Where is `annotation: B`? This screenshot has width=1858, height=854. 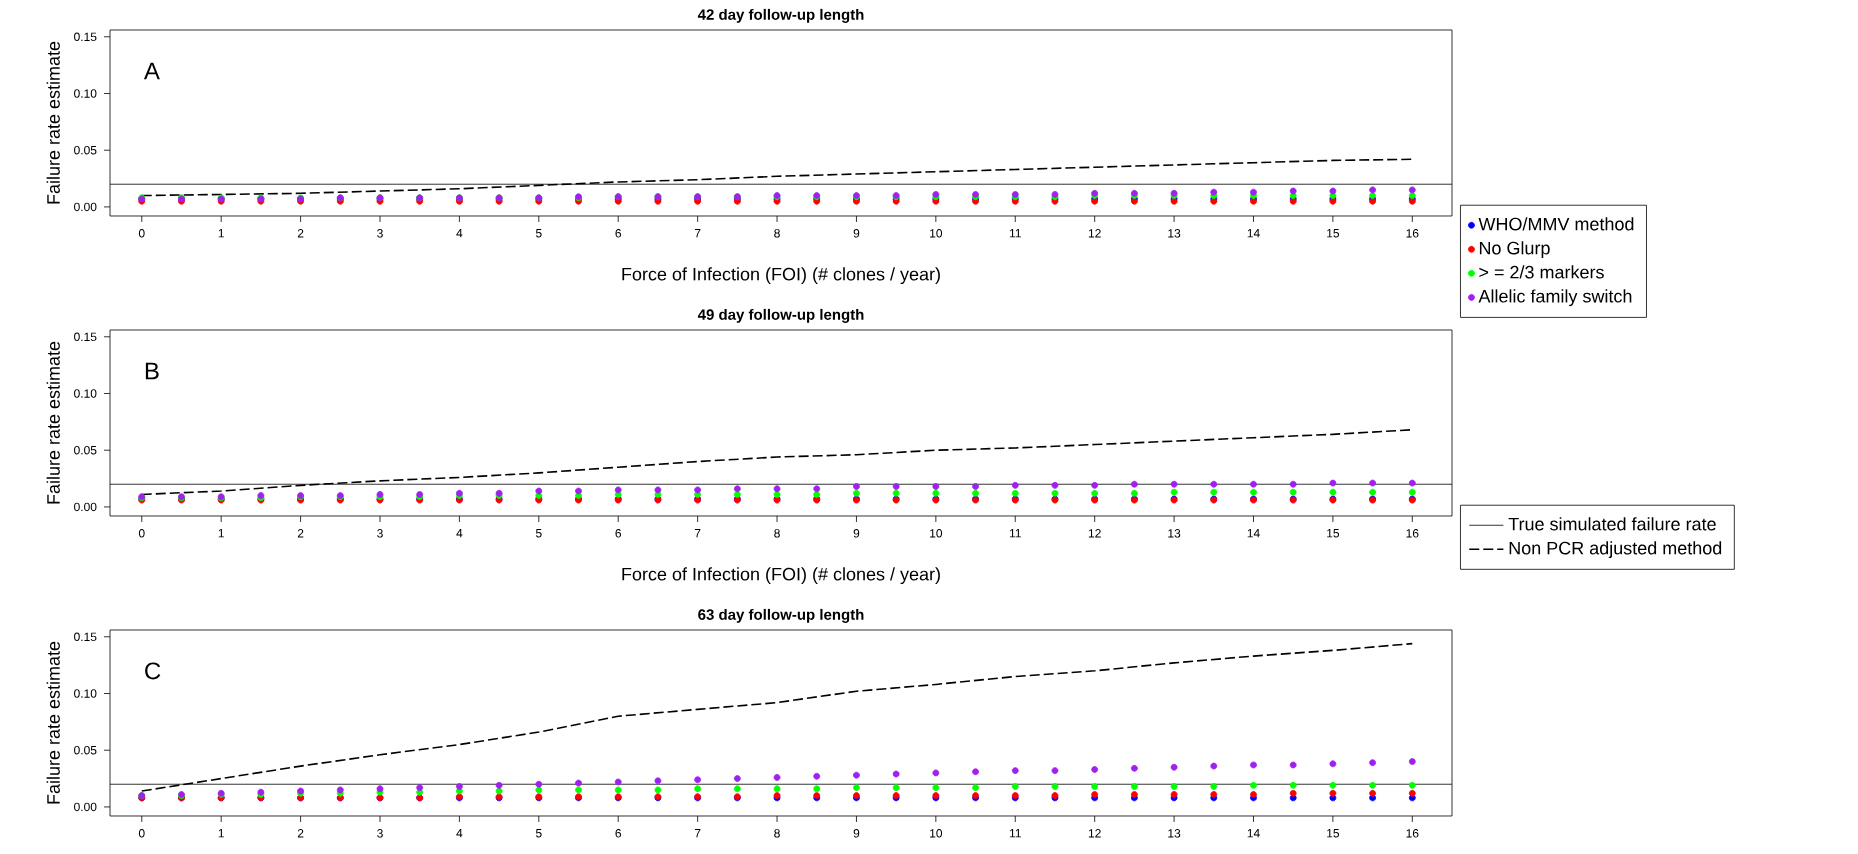
annotation: B is located at coordinates (152, 371).